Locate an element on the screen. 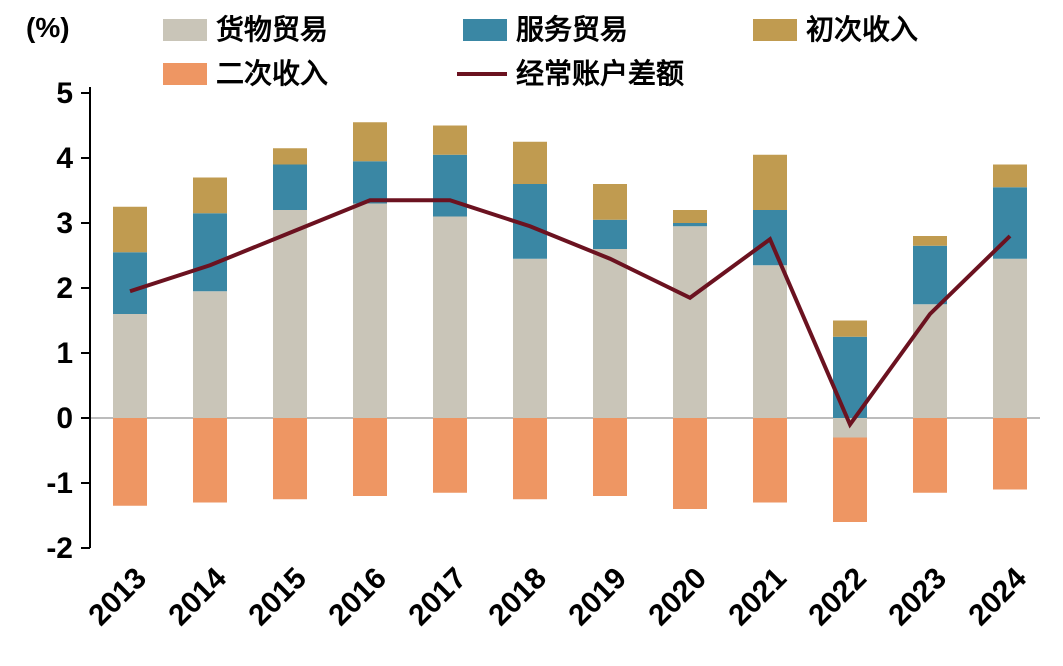 Image resolution: width=1063 pixels, height=666 pixels. x-axis-label: 2013 is located at coordinates (117, 597).